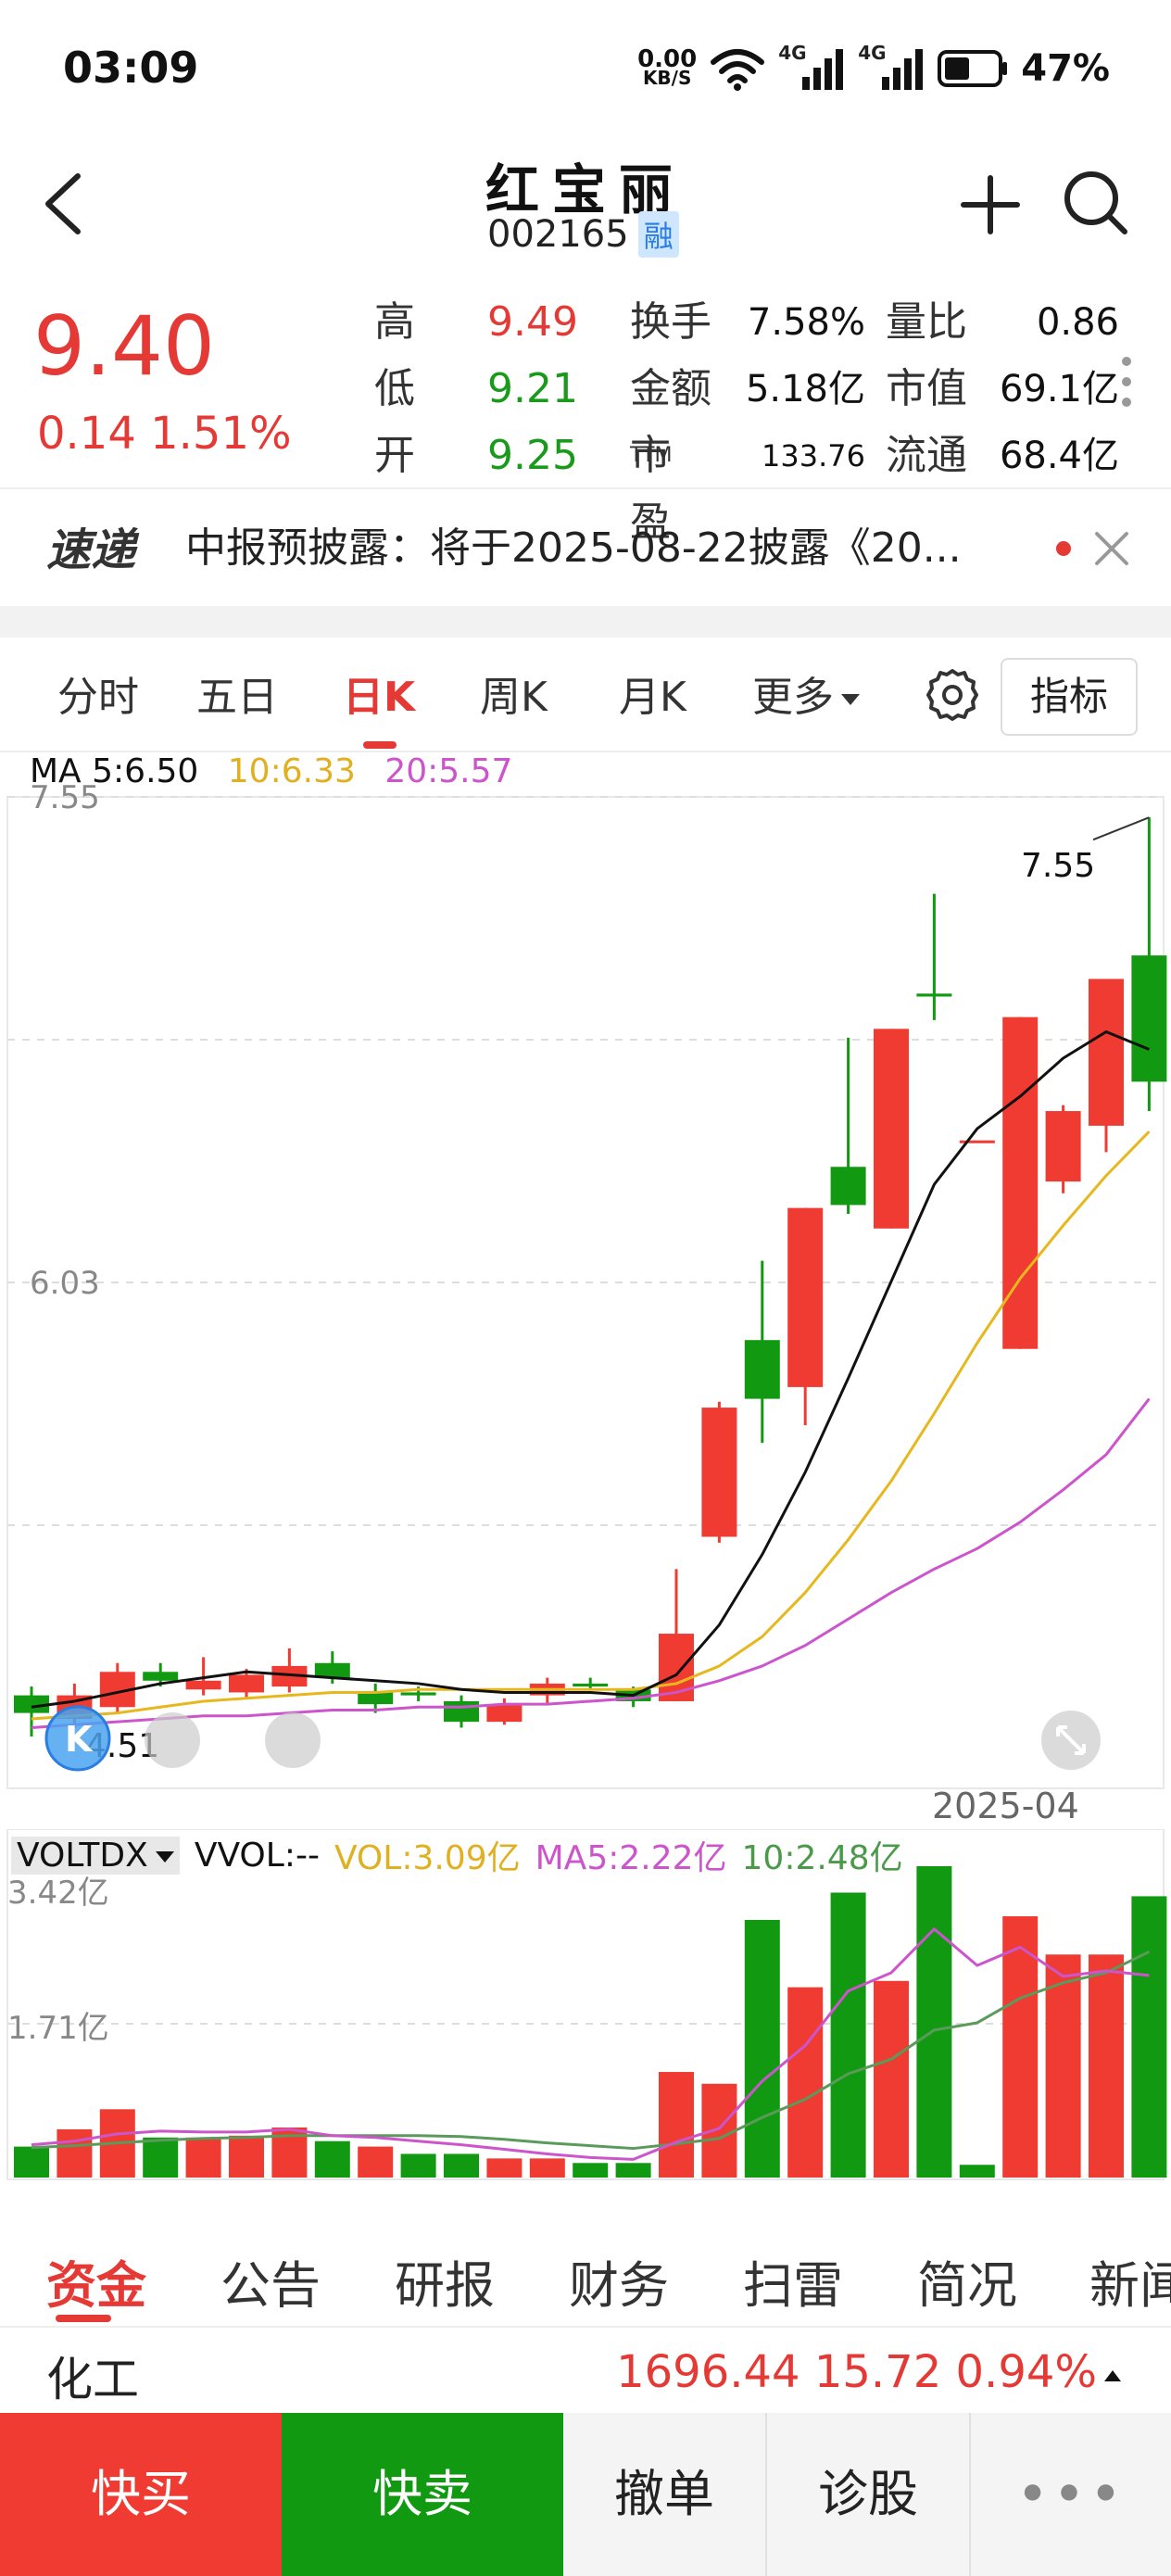 Image resolution: width=1171 pixels, height=2576 pixels. What do you see at coordinates (271, 2285) in the screenshot?
I see `tab-announcements: 公告` at bounding box center [271, 2285].